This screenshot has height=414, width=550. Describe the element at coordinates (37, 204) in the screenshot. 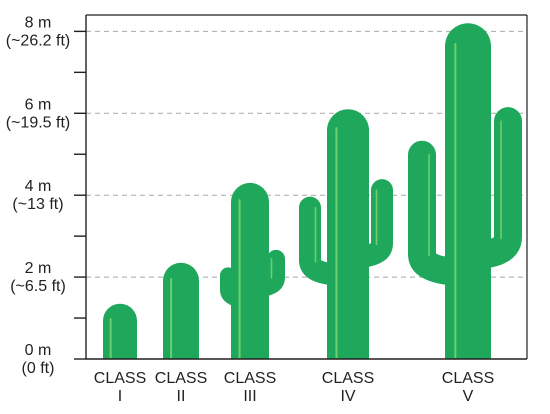

I see `y-tick-label-4m-ft: (~13 ft)` at that location.